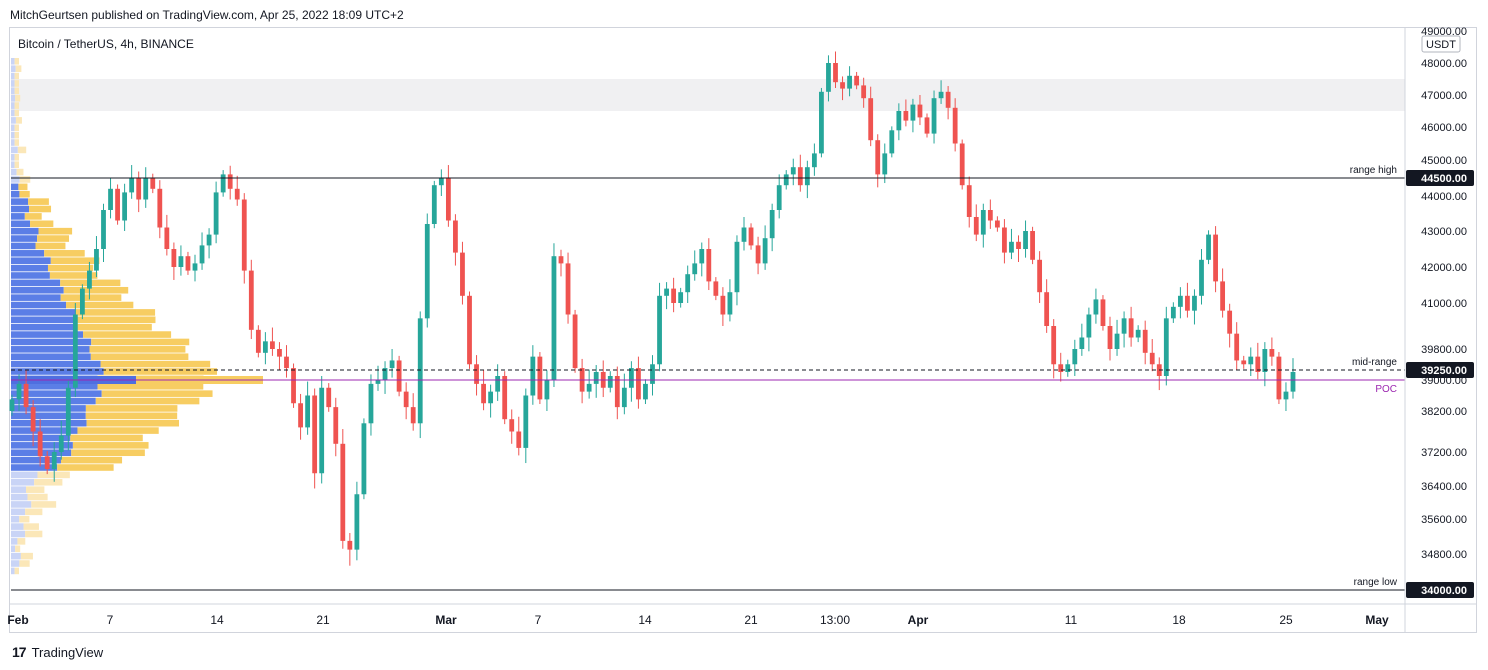  I want to click on time-tick-label: 25, so click(1286, 620).